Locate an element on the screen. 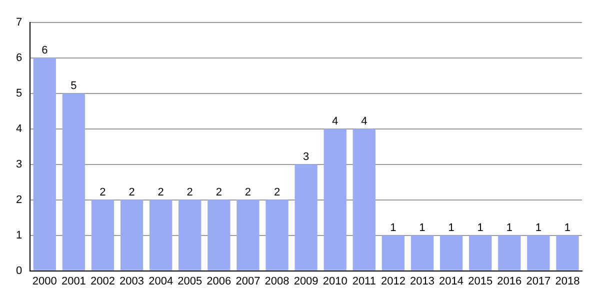  x-tick-label: 2001 is located at coordinates (73, 281).